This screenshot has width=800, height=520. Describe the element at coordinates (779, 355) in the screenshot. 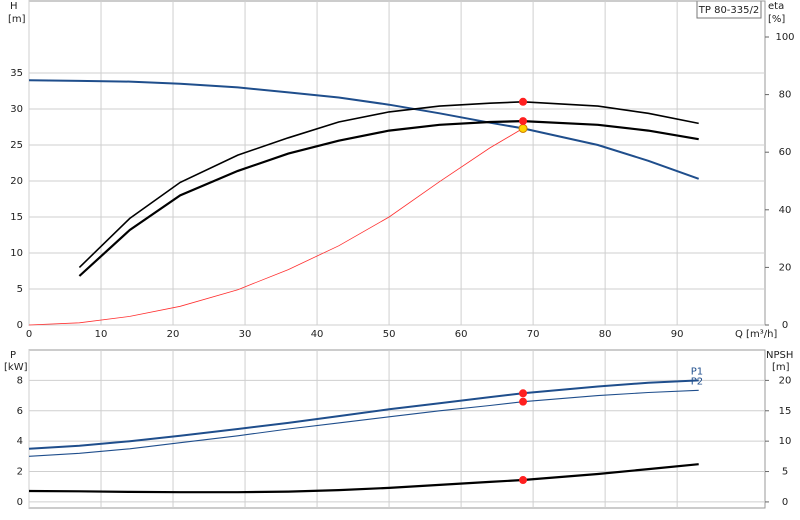

I see `y2-axis-label: NPSH` at that location.